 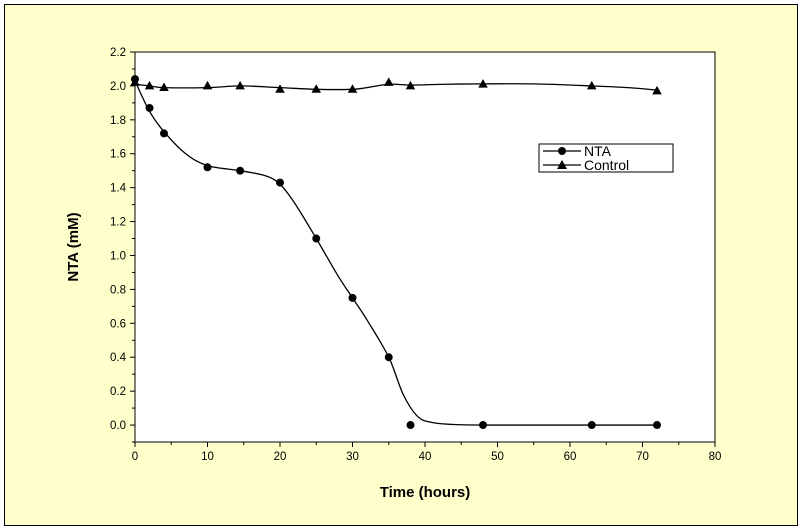 I want to click on y-tick-label: 1.2, so click(x=118, y=223).